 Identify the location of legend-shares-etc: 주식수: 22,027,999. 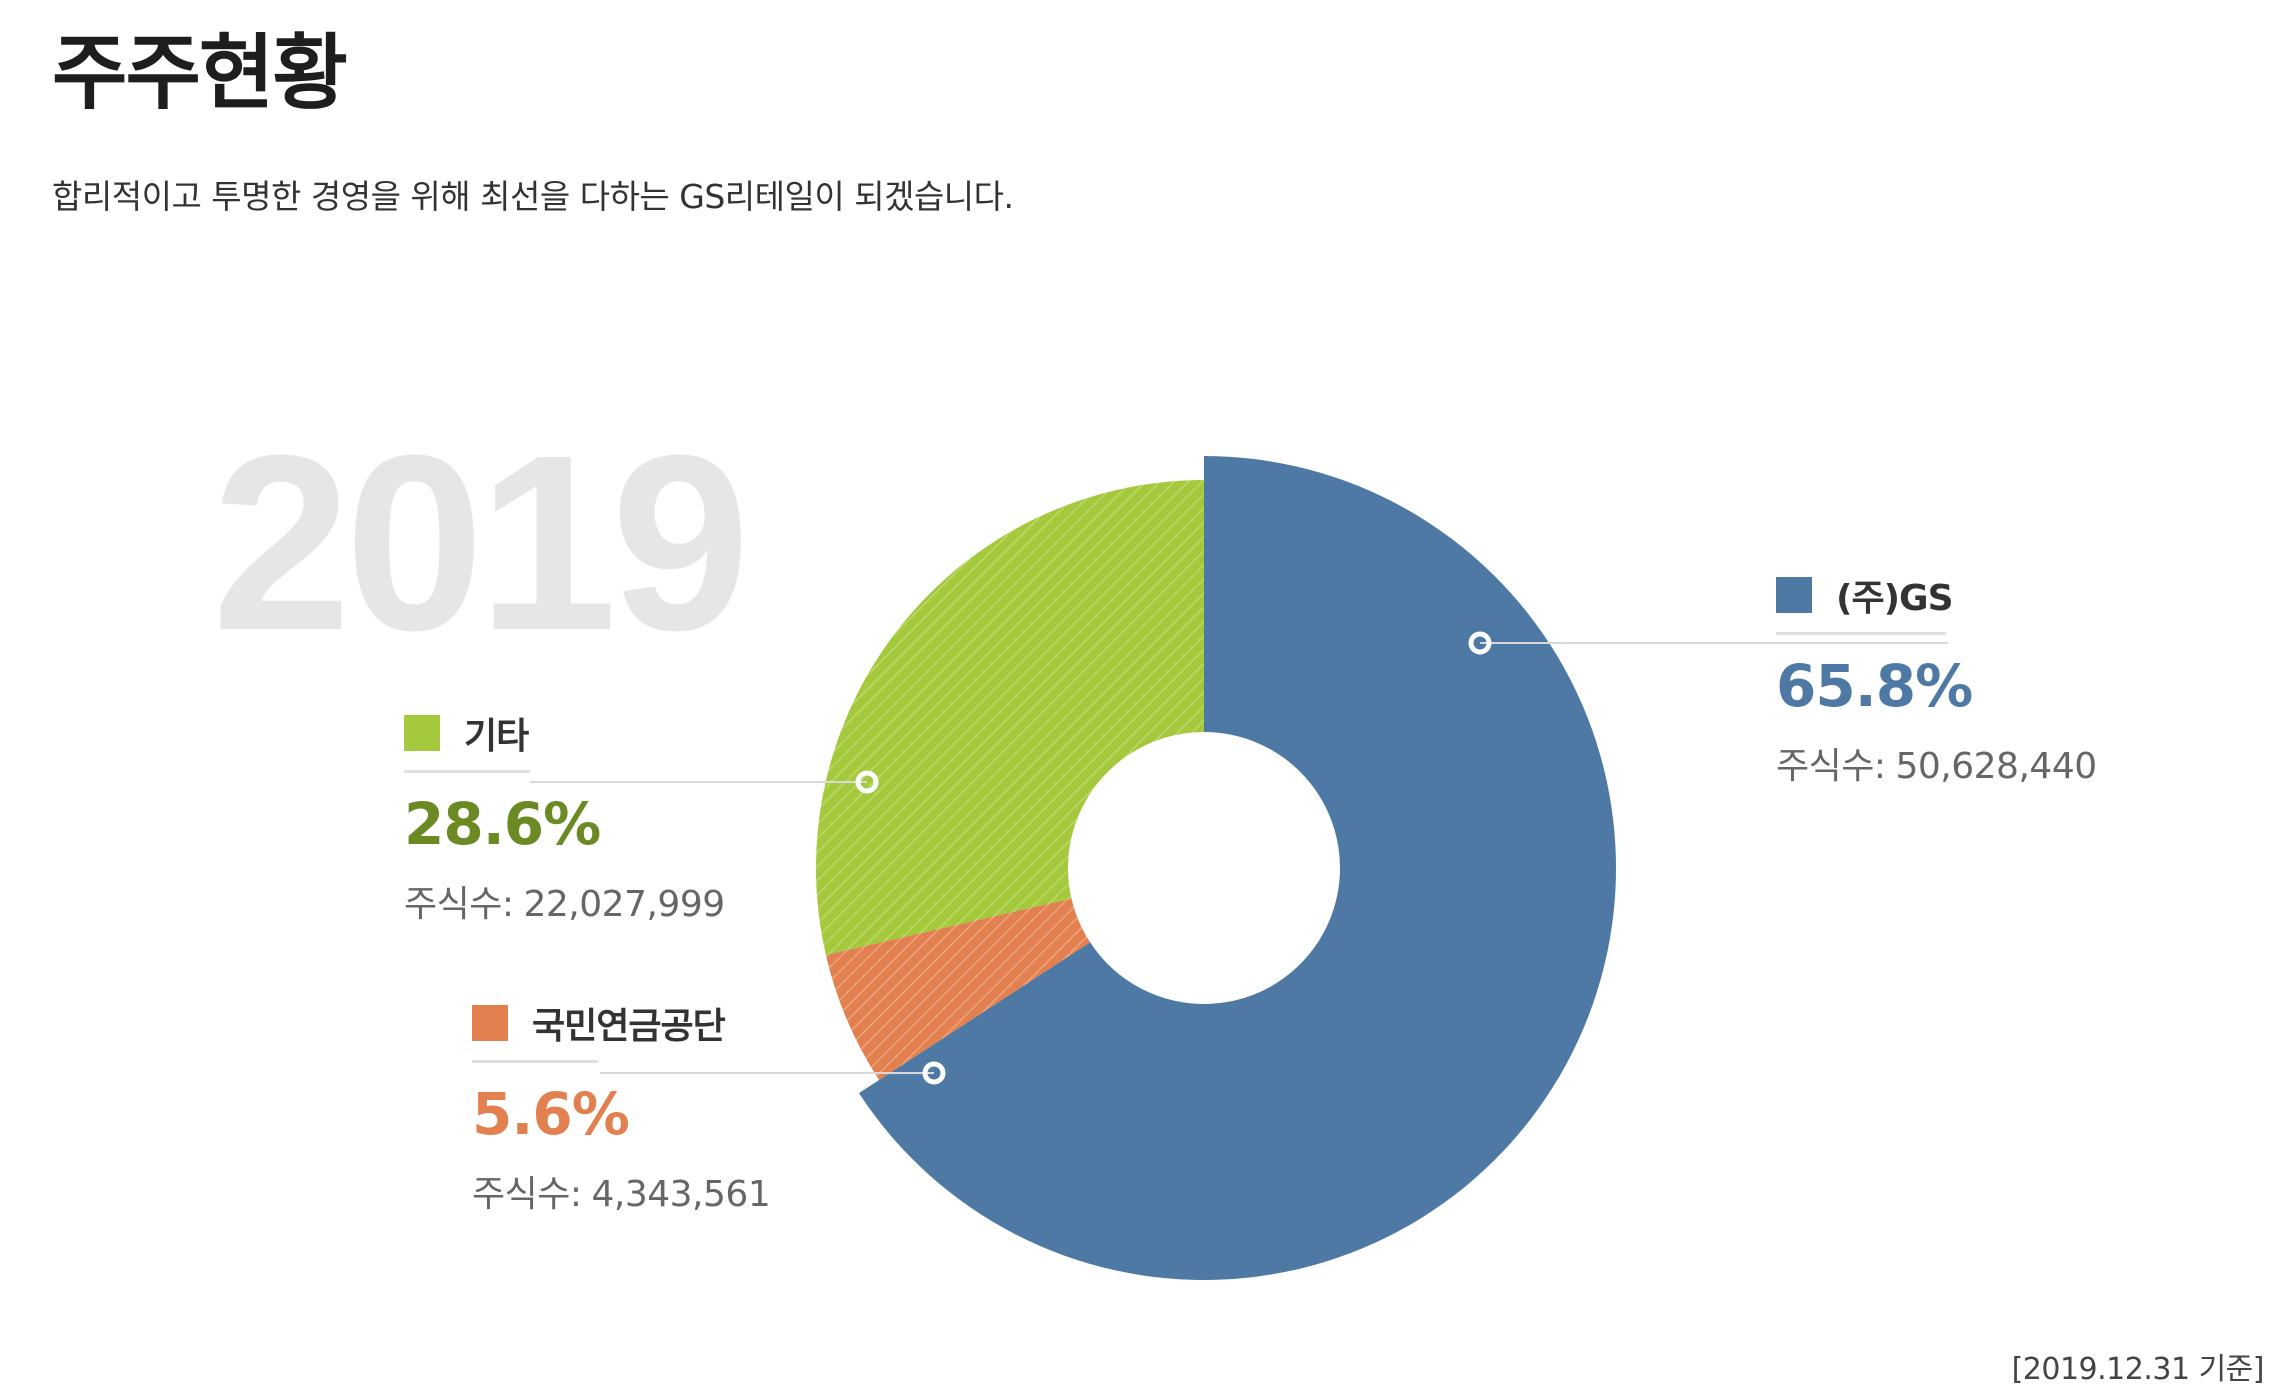
(614, 901).